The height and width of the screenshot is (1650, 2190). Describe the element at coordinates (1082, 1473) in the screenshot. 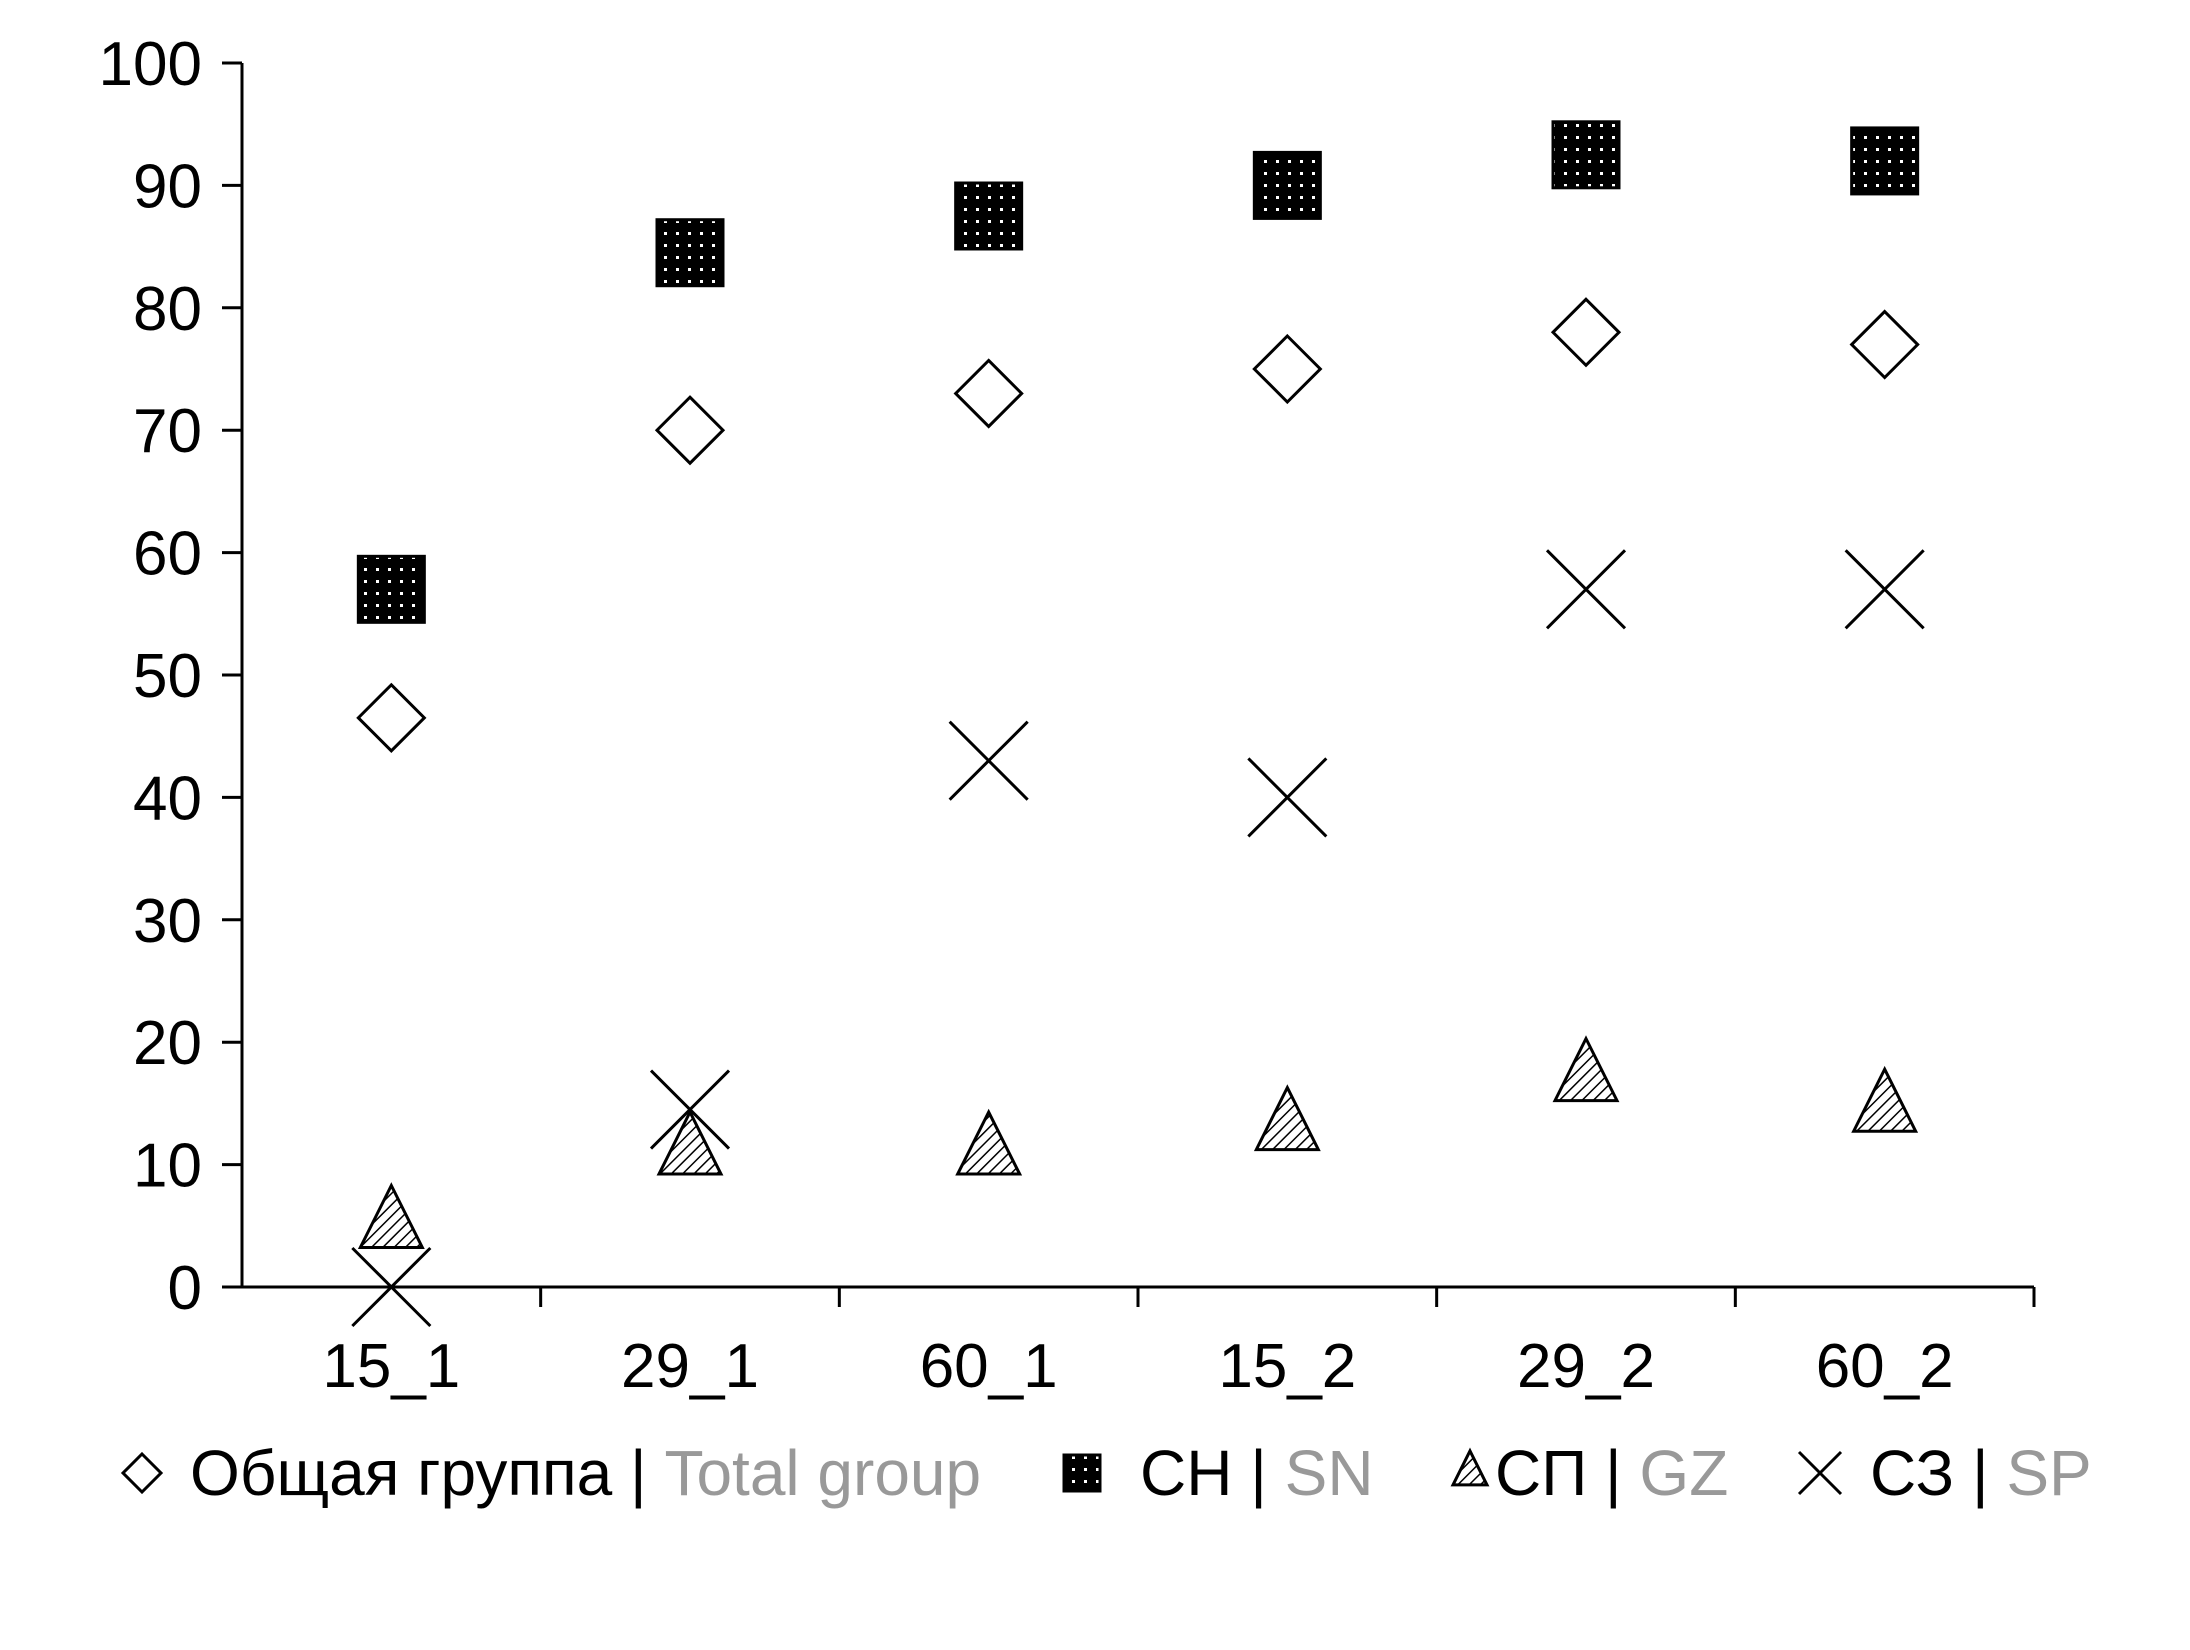

I see `legend-marker-square` at that location.